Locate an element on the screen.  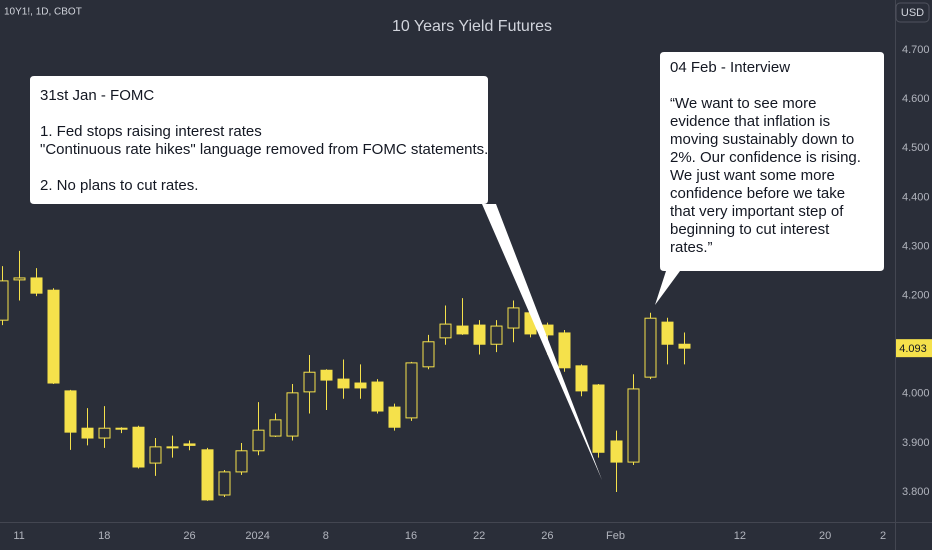
chart-title: 10 Years Yield Futures is located at coordinates (472, 26).